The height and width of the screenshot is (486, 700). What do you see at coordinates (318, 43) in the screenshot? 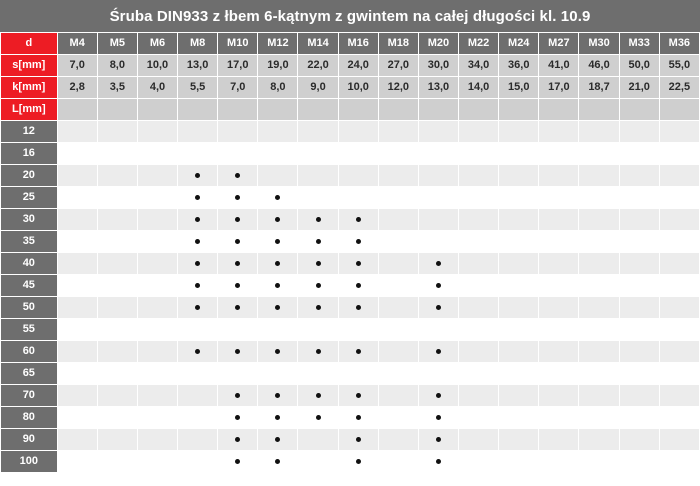
I see `column-header-M14: M14` at bounding box center [318, 43].